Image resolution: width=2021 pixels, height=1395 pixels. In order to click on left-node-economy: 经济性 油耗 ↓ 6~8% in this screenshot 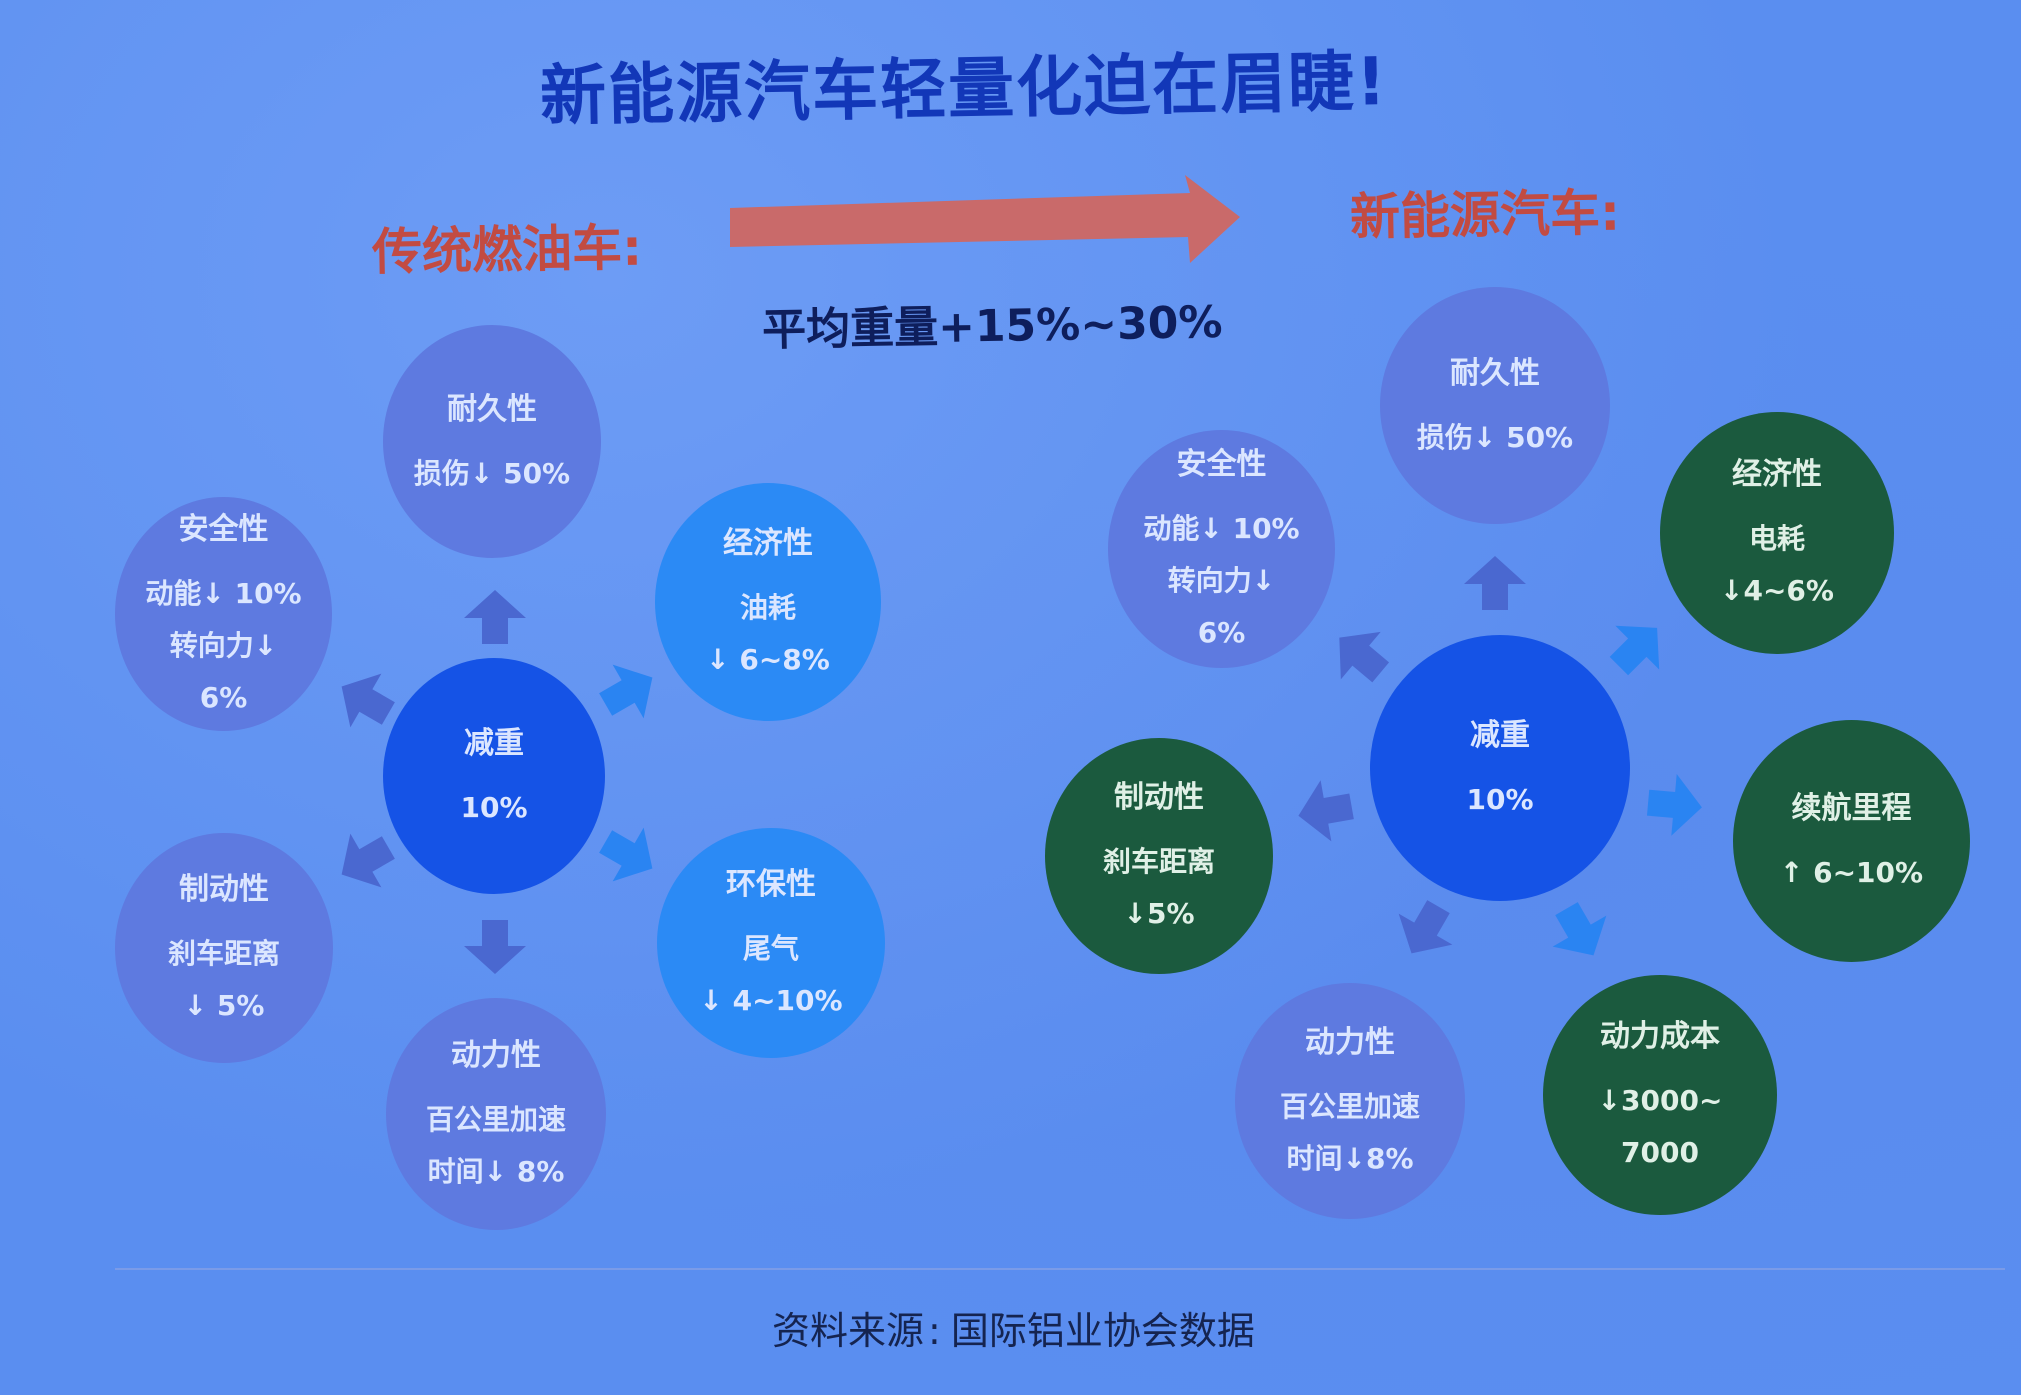, I will do `click(768, 602)`.